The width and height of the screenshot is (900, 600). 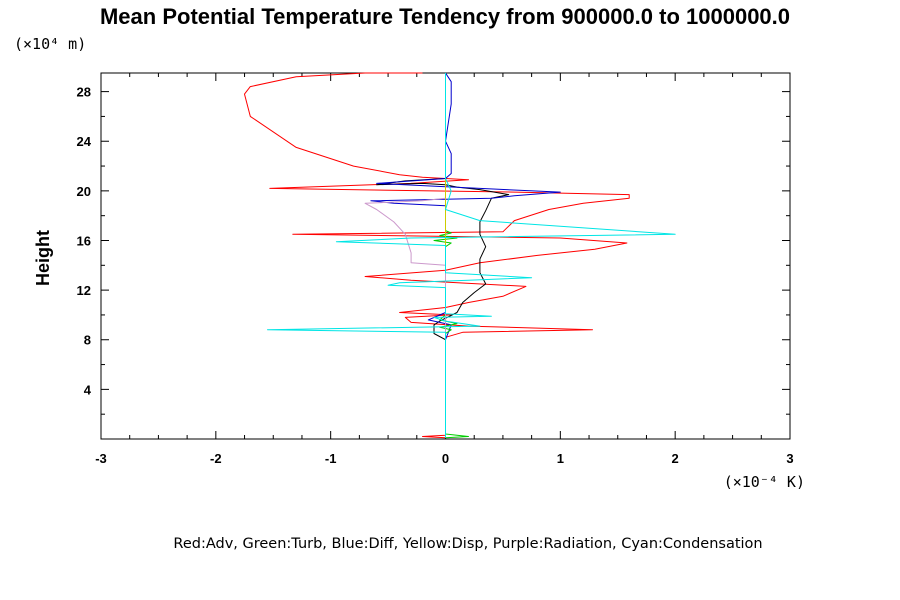 I want to click on x-tick-label: 3, so click(x=789, y=458).